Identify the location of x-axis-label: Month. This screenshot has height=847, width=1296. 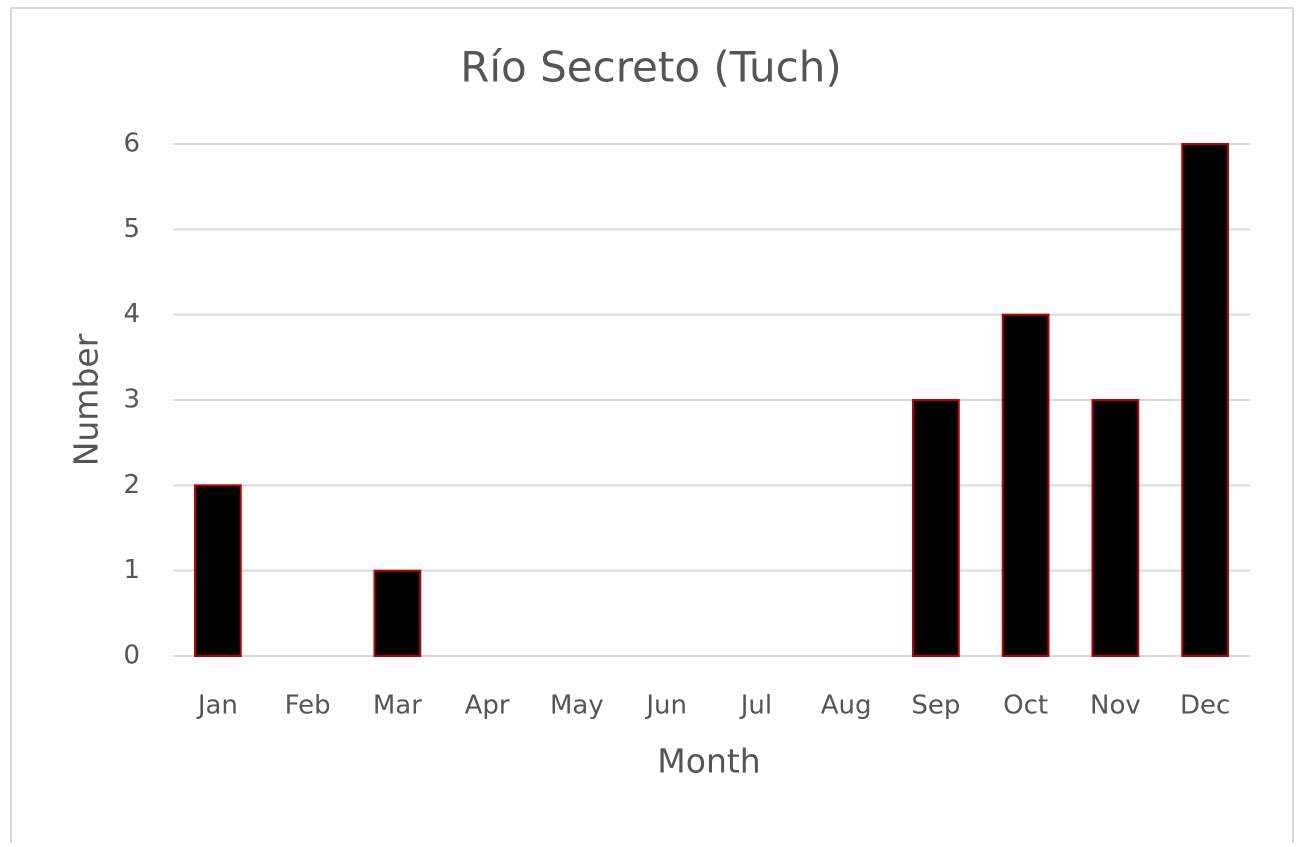
(708, 761).